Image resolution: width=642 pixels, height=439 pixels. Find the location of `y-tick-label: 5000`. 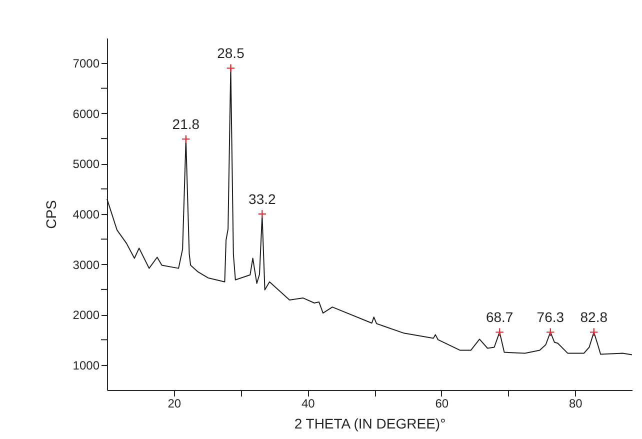

y-tick-label: 5000 is located at coordinates (86, 164).